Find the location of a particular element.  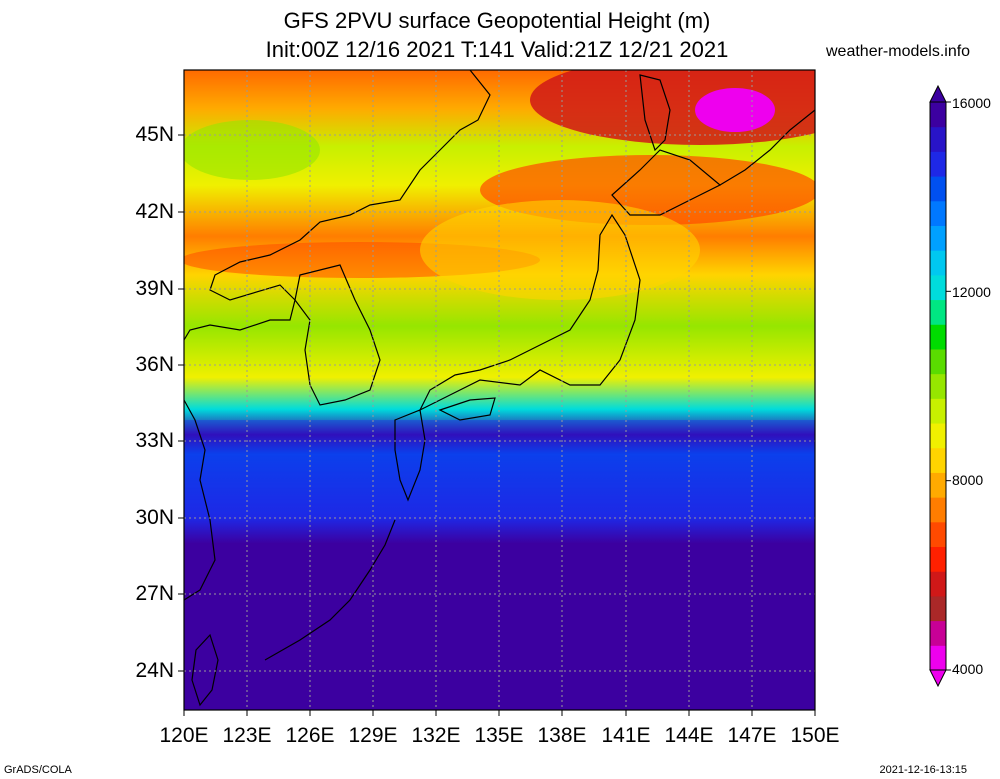

lon-label-129E: 129E is located at coordinates (373, 735).